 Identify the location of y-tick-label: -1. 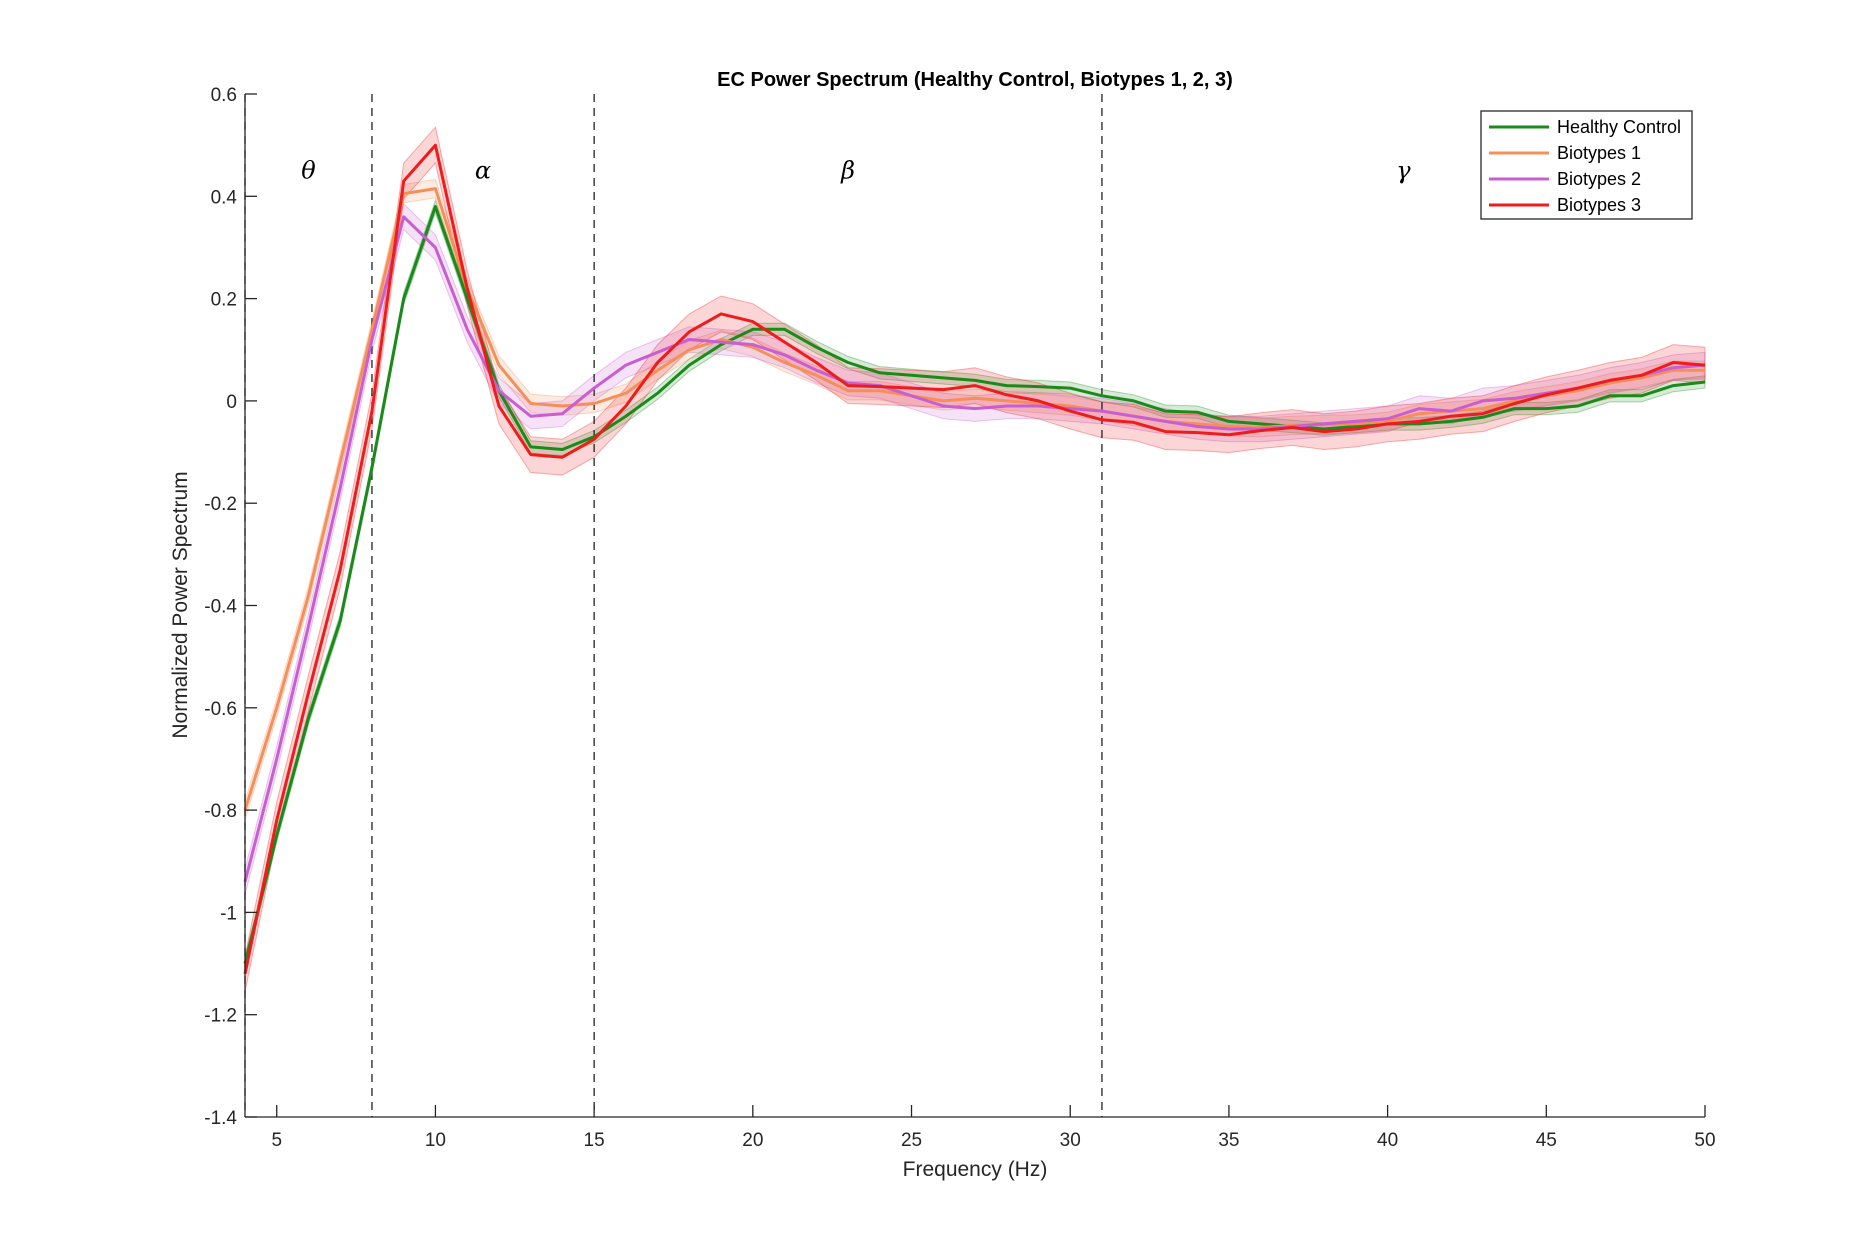
(228, 913).